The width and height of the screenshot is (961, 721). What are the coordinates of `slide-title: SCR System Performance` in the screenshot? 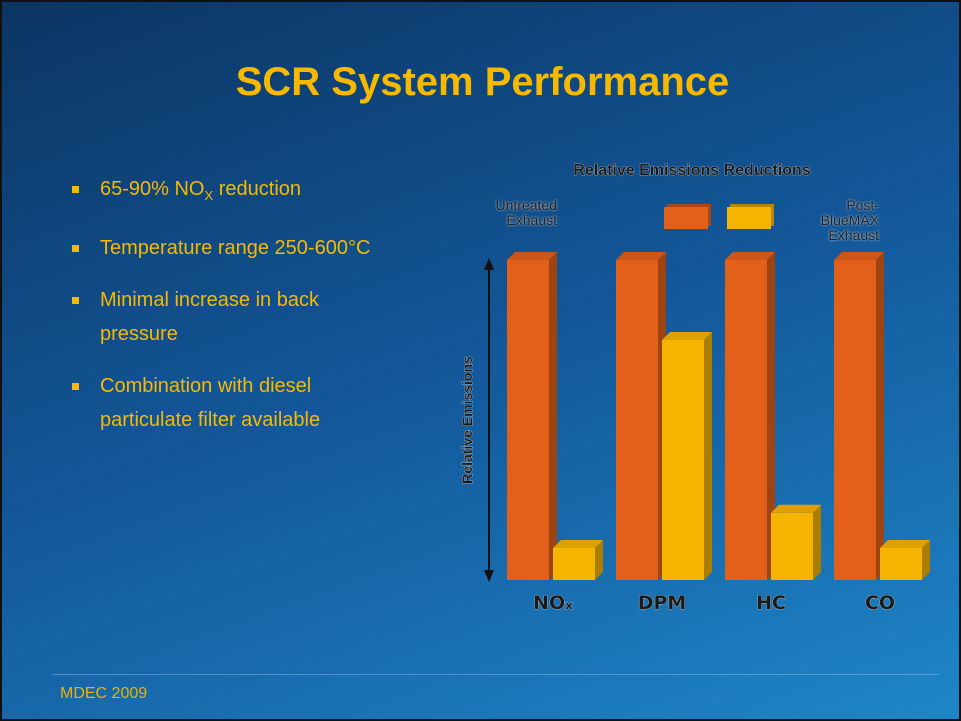 It's located at (482, 82).